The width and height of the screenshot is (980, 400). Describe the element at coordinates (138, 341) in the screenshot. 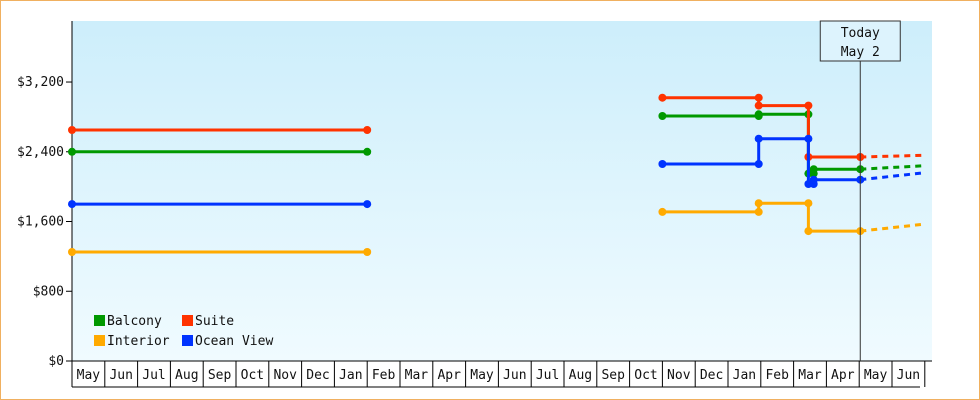

I see `legend-label: Interior` at that location.